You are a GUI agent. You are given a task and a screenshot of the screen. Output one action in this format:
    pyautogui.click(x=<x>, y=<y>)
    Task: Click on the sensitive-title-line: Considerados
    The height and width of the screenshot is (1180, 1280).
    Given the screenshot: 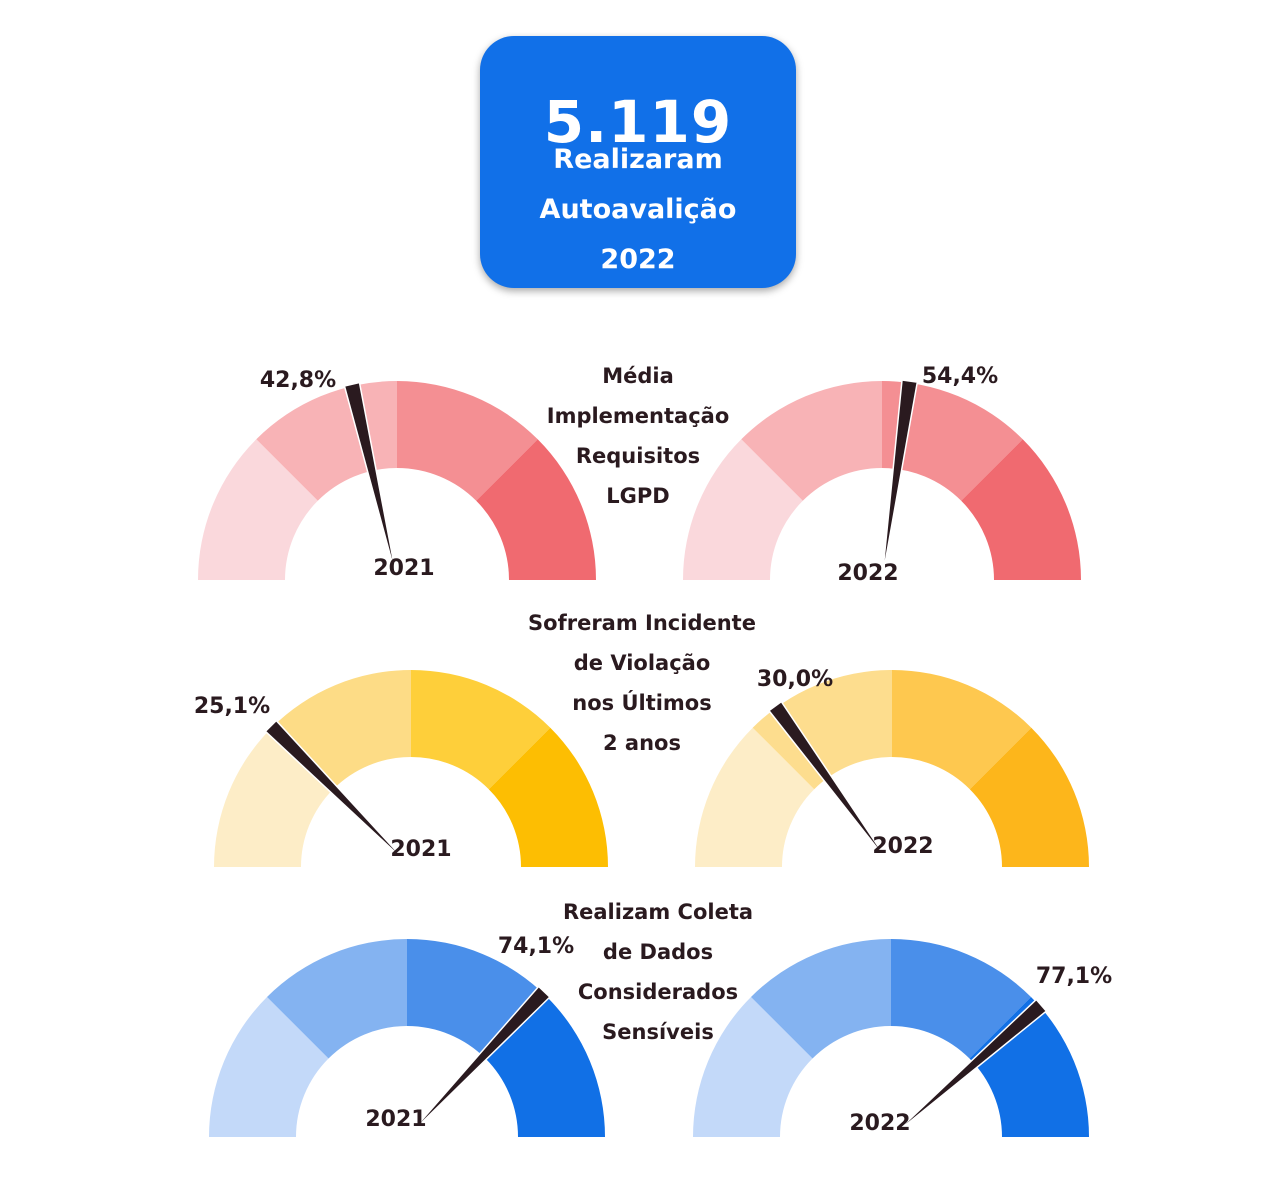 What is the action you would take?
    pyautogui.click(x=658, y=992)
    